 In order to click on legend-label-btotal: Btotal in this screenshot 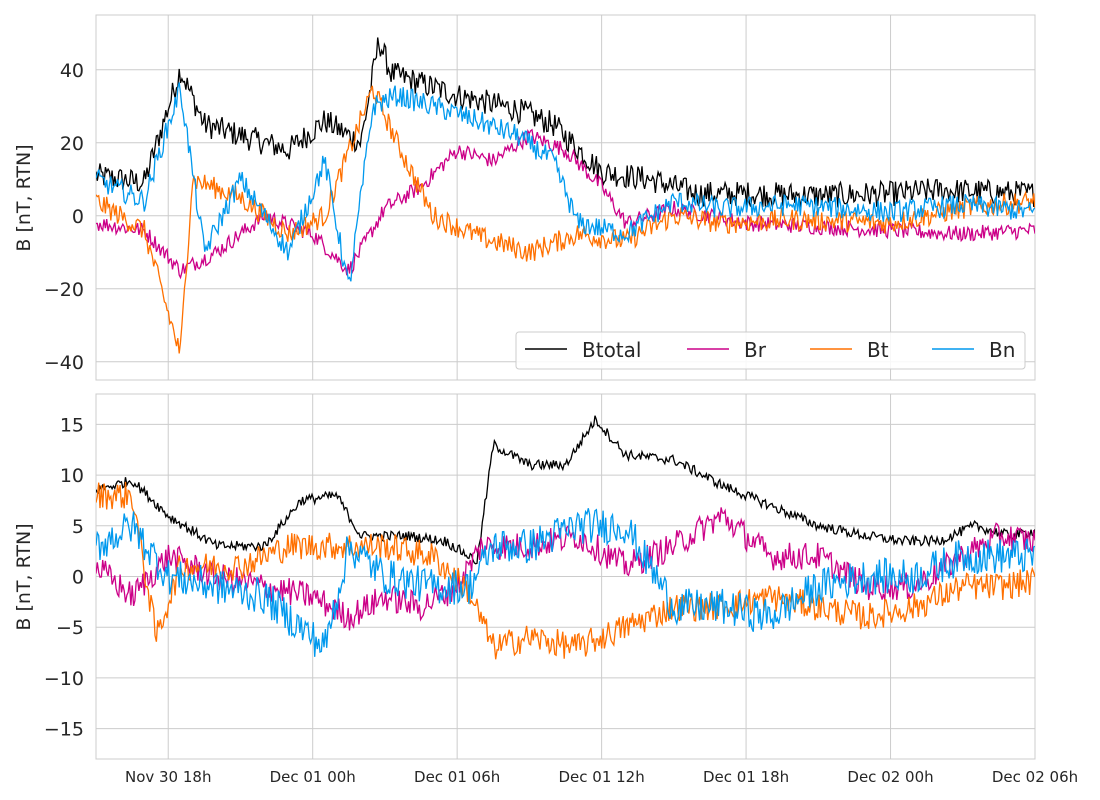, I will do `click(611, 350)`.